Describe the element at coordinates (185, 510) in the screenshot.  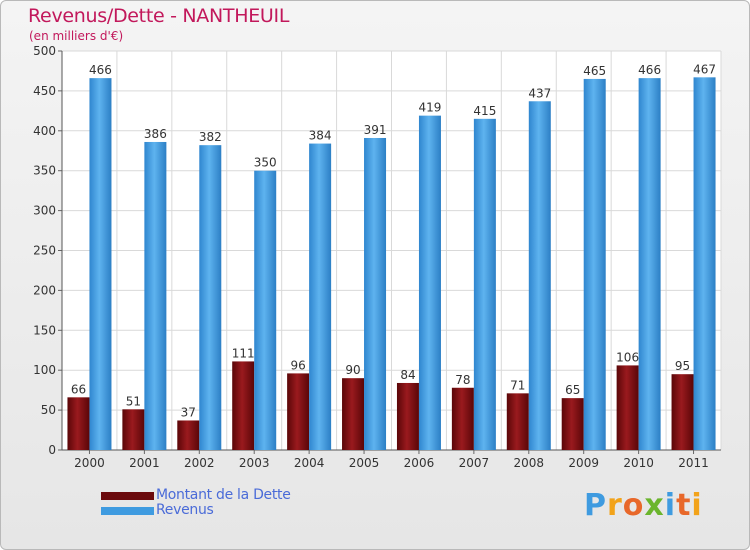
I see `legend-label-revenue: Revenus` at that location.